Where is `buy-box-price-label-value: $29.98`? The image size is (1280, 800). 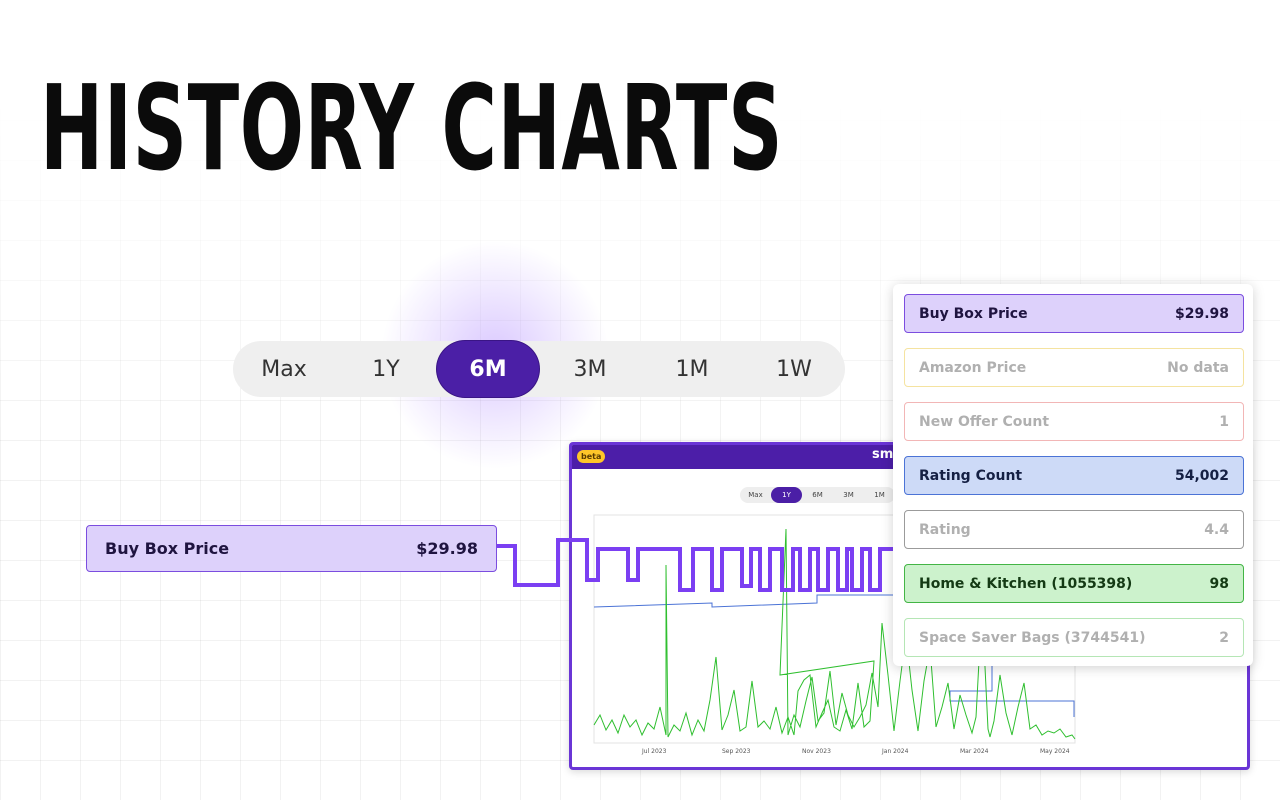
buy-box-price-label-value: $29.98 is located at coordinates (447, 548).